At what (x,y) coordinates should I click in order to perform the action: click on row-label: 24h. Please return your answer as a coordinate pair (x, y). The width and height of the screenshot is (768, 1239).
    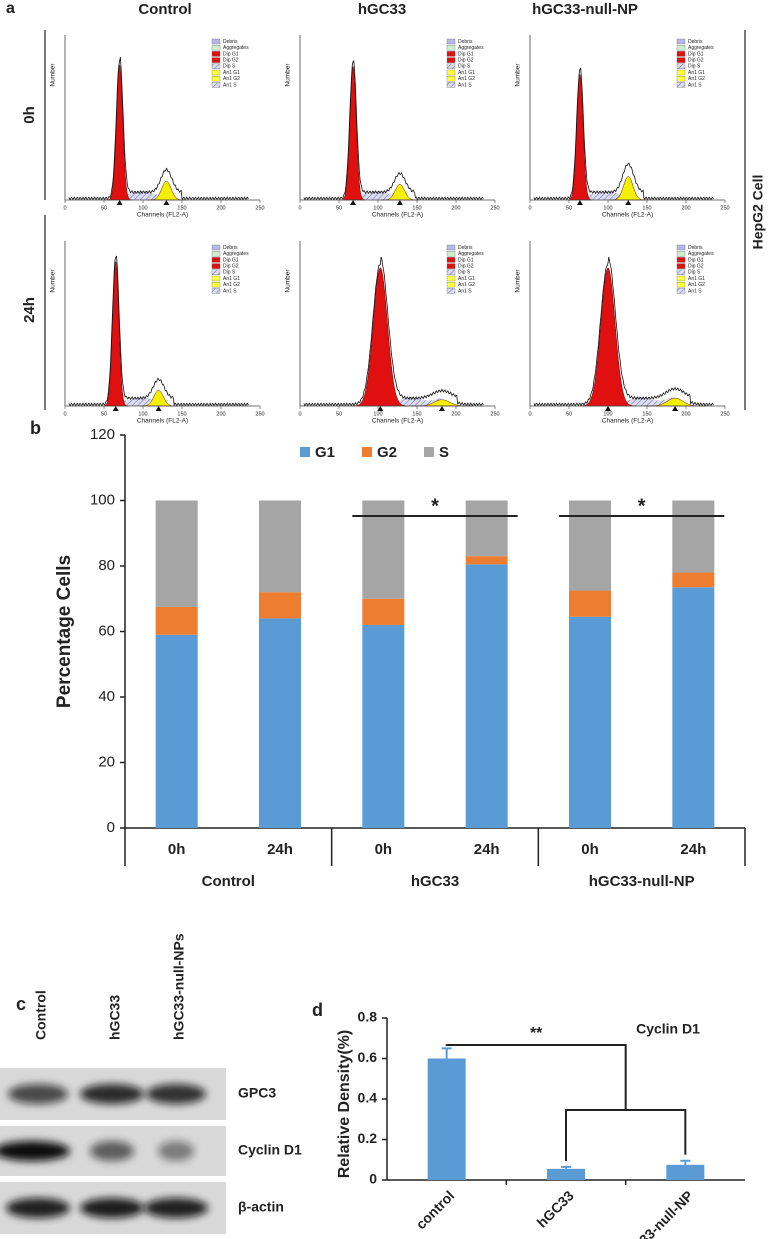
    Looking at the image, I should click on (29, 310).